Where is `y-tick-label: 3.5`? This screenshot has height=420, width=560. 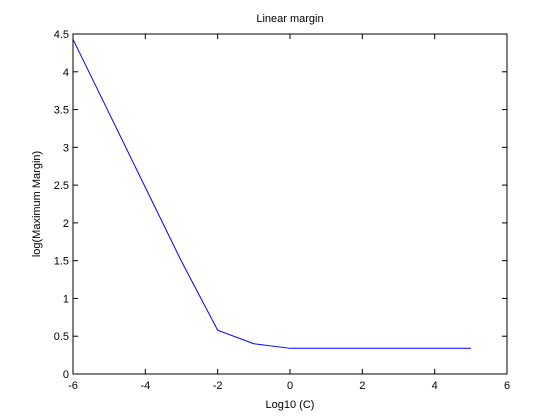
y-tick-label: 3.5 is located at coordinates (61, 111).